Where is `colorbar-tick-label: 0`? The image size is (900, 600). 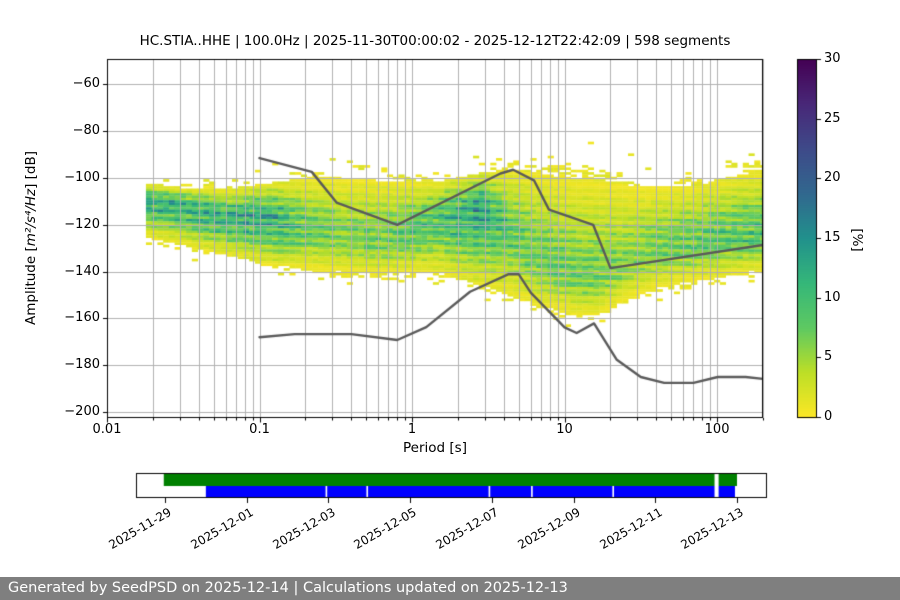 colorbar-tick-label: 0 is located at coordinates (828, 416).